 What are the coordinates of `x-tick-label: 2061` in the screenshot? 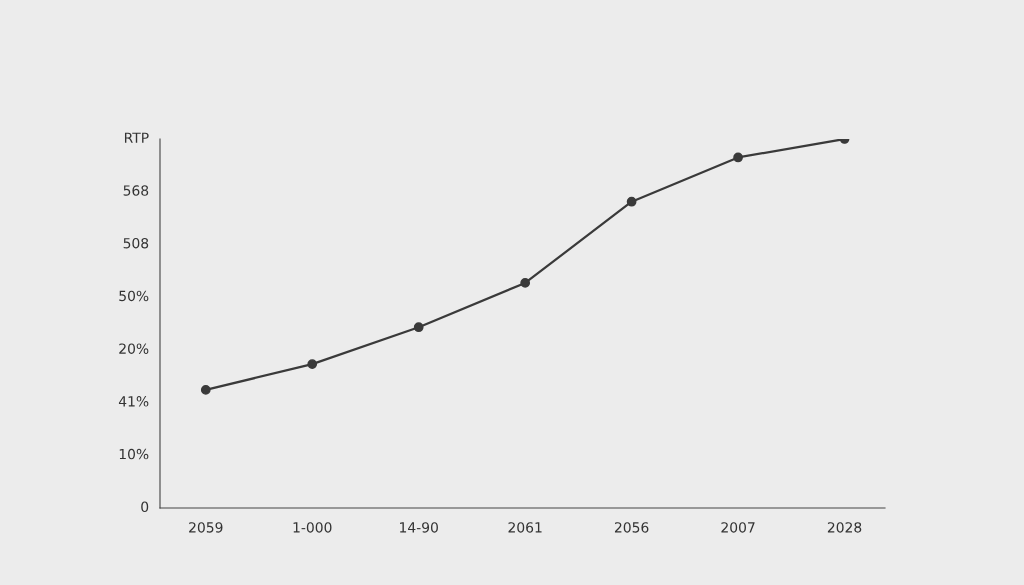 It's located at (525, 527).